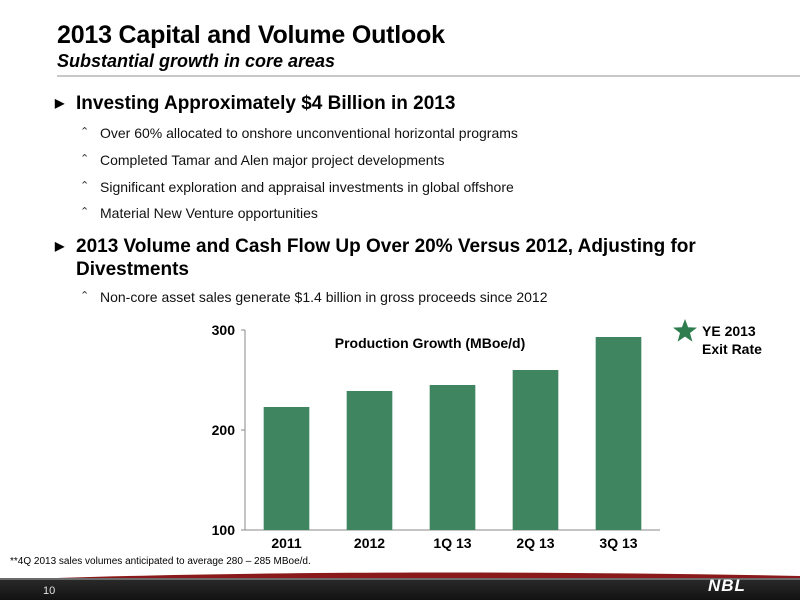  Describe the element at coordinates (452, 543) in the screenshot. I see `x-tick-label: 1Q 13` at that location.